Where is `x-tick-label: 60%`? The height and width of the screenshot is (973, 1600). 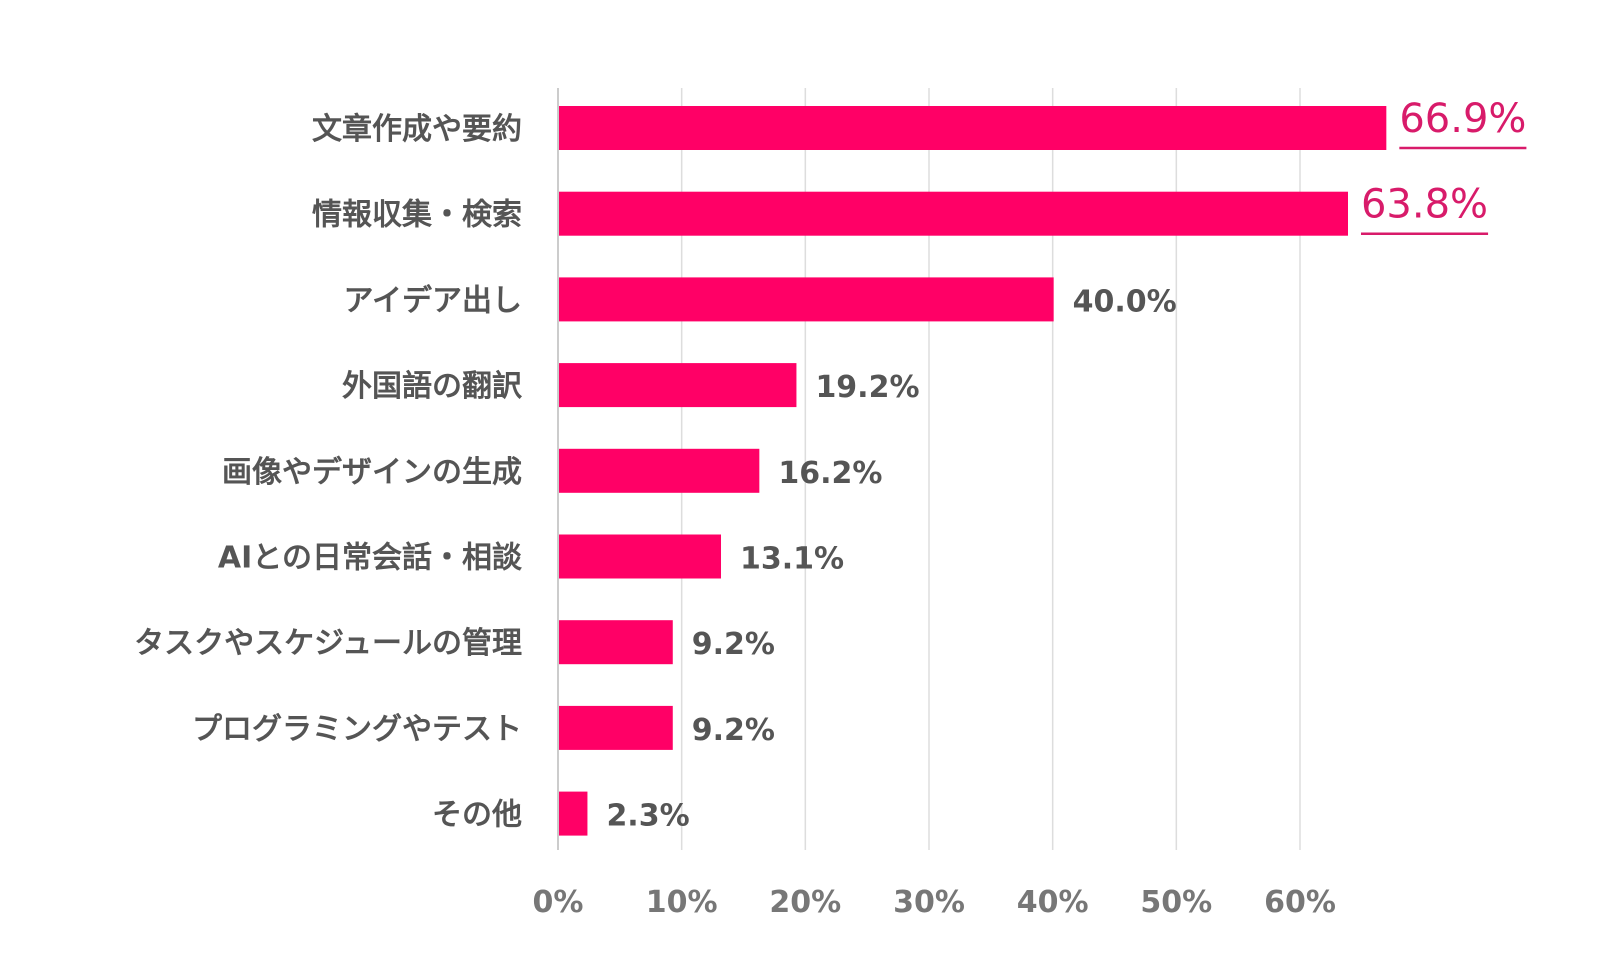
x-tick-label: 60% is located at coordinates (1300, 902).